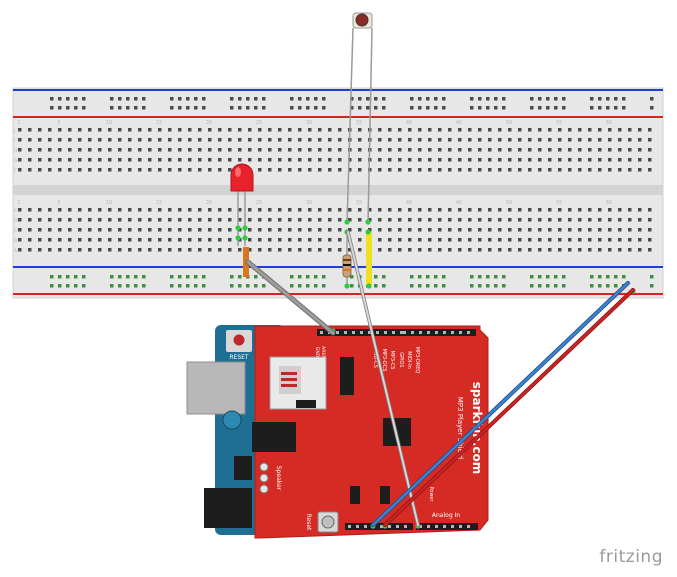  Describe the element at coordinates (347, 261) in the screenshot. I see `resistor` at that location.